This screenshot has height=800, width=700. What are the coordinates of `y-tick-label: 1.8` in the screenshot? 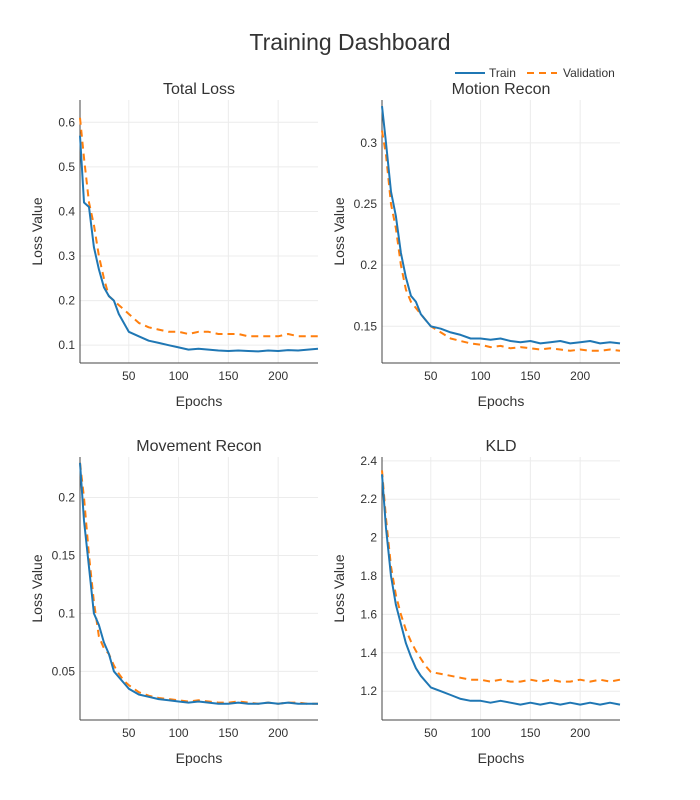 It's located at (368, 576).